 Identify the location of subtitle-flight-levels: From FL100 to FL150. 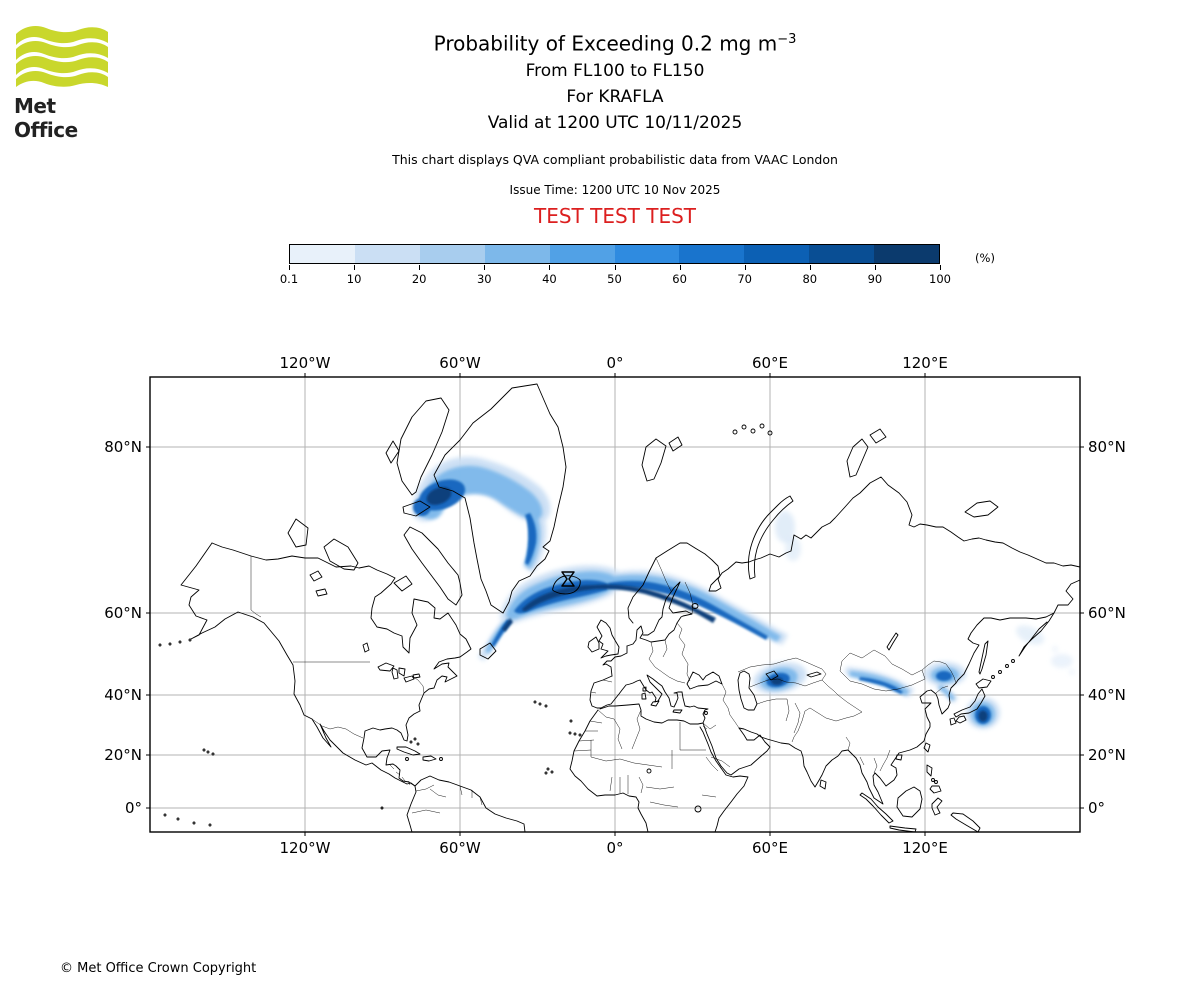
(615, 70).